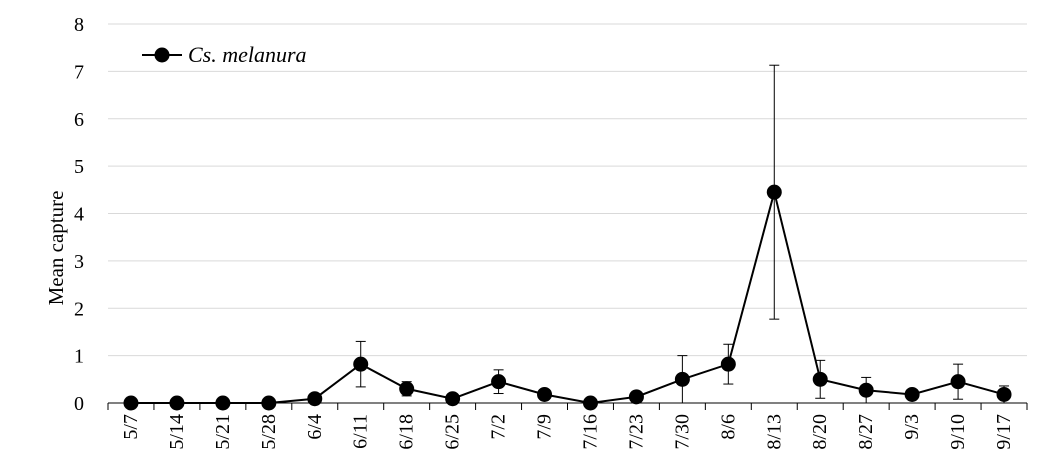 The width and height of the screenshot is (1037, 465). I want to click on y-tick-label: 4, so click(79, 215).